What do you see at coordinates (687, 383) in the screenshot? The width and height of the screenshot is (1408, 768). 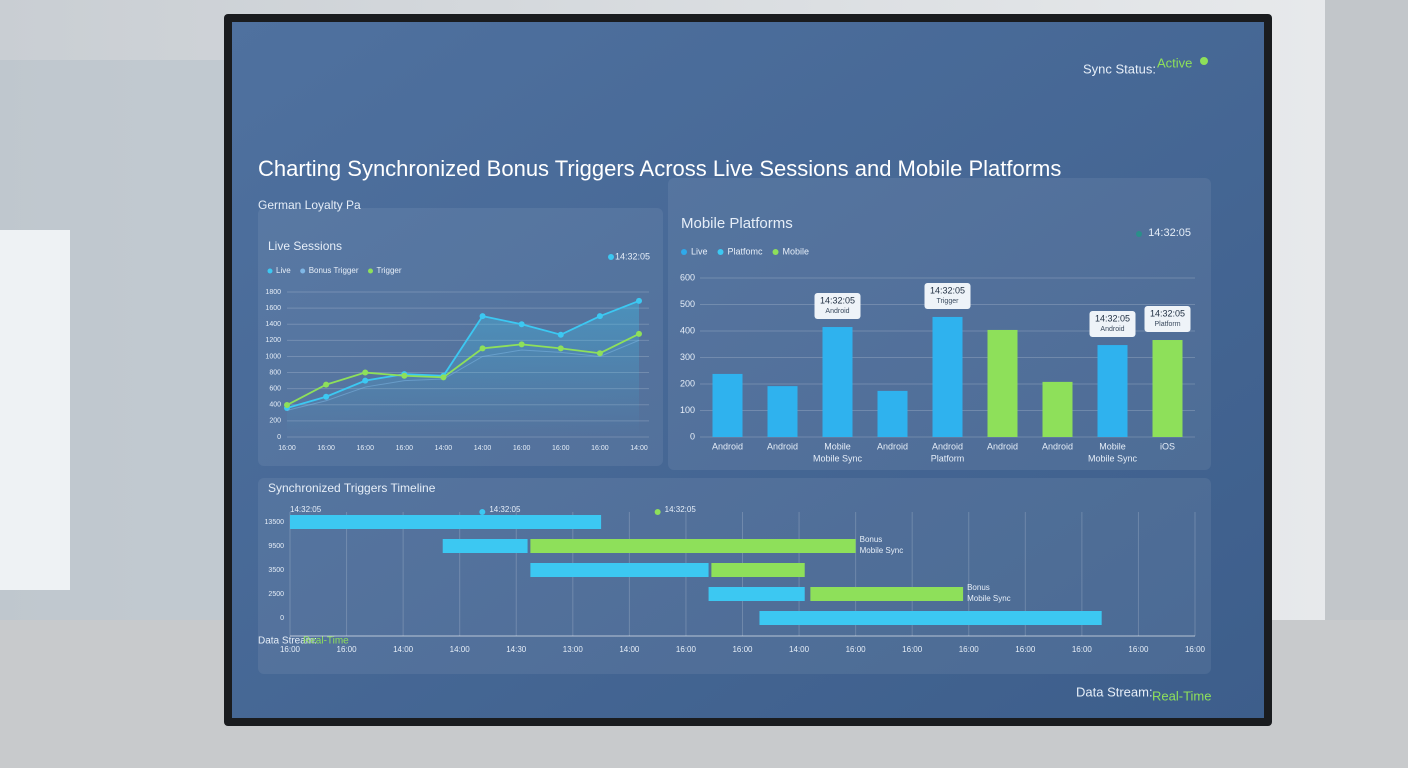 I see `y-tick-label: 200` at bounding box center [687, 383].